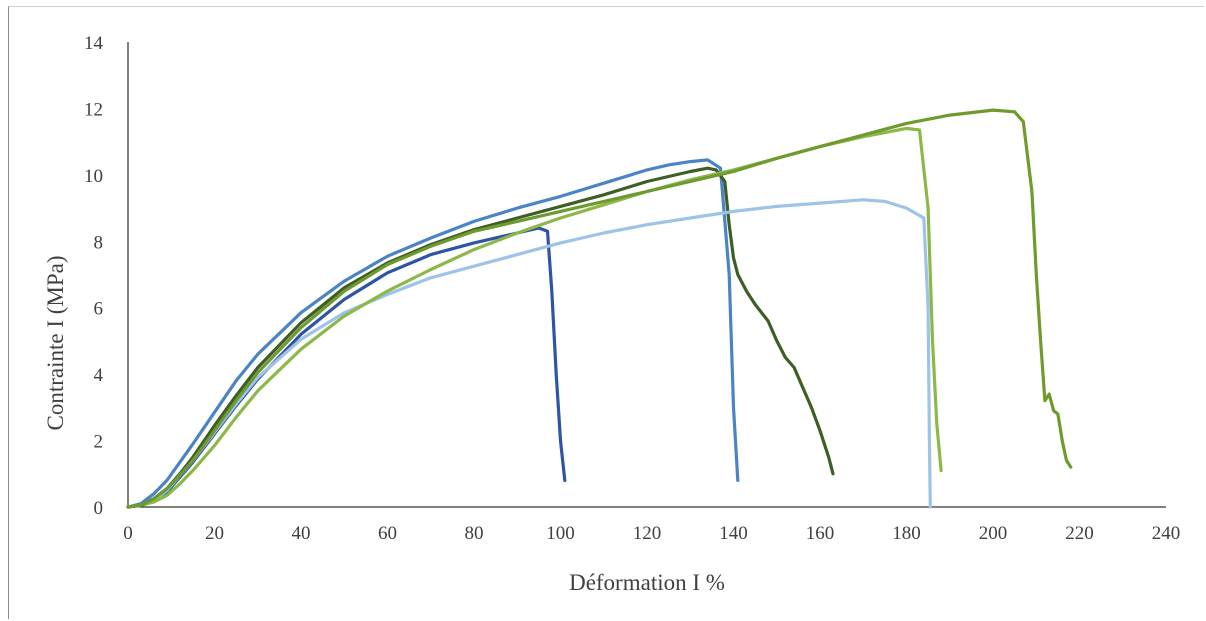 The height and width of the screenshot is (621, 1206). I want to click on y-axis-title: Contrainte I (MPa), so click(55, 342).